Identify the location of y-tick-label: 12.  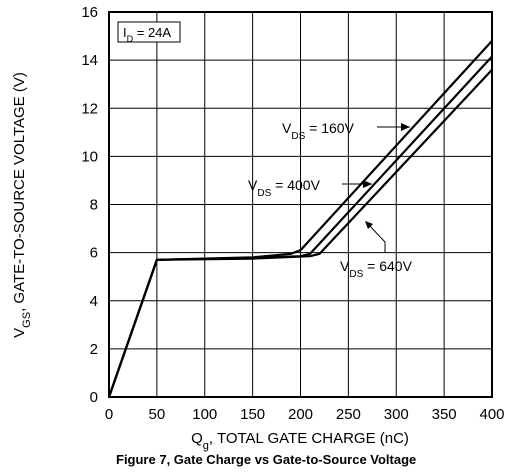
(89, 108).